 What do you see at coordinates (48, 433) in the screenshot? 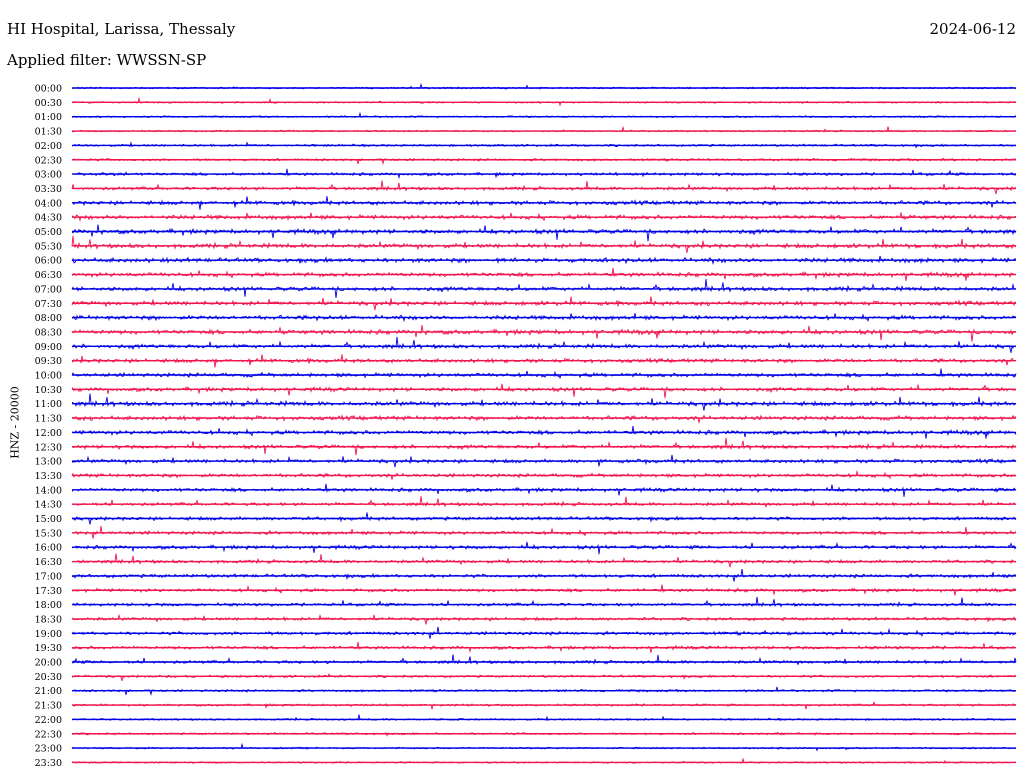
I see `time-tick-label: 12:00` at bounding box center [48, 433].